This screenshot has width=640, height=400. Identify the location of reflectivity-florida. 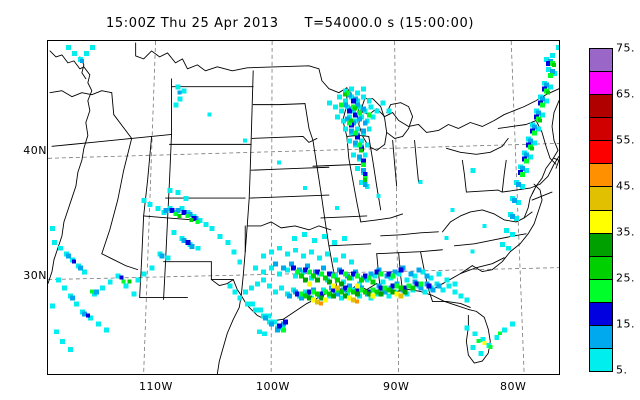
(490, 339).